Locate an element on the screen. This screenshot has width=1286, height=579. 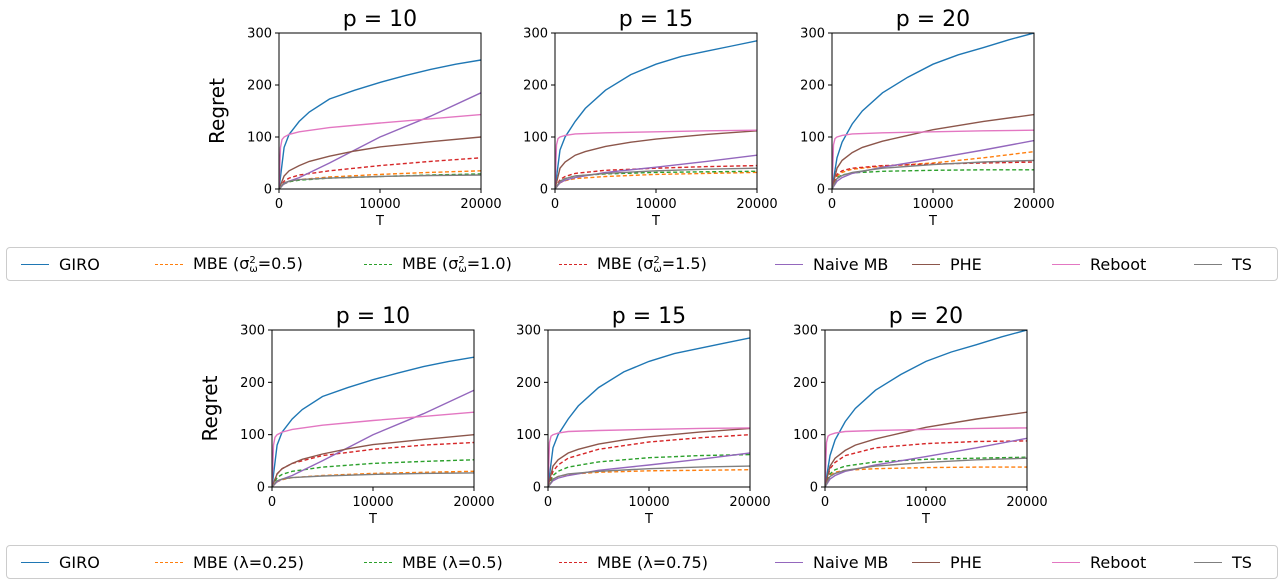
legend-label: MBE (λ=0.25) is located at coordinates (248, 562).